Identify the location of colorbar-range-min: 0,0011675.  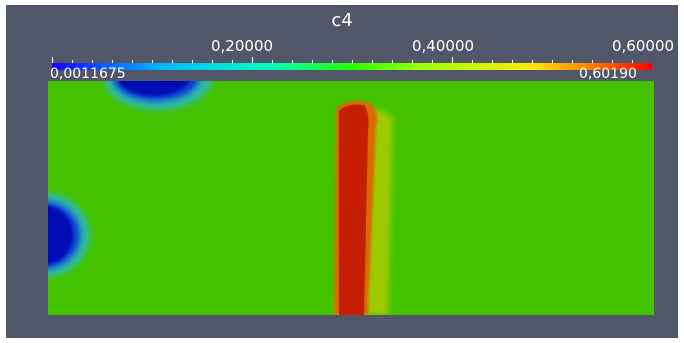
(88, 74).